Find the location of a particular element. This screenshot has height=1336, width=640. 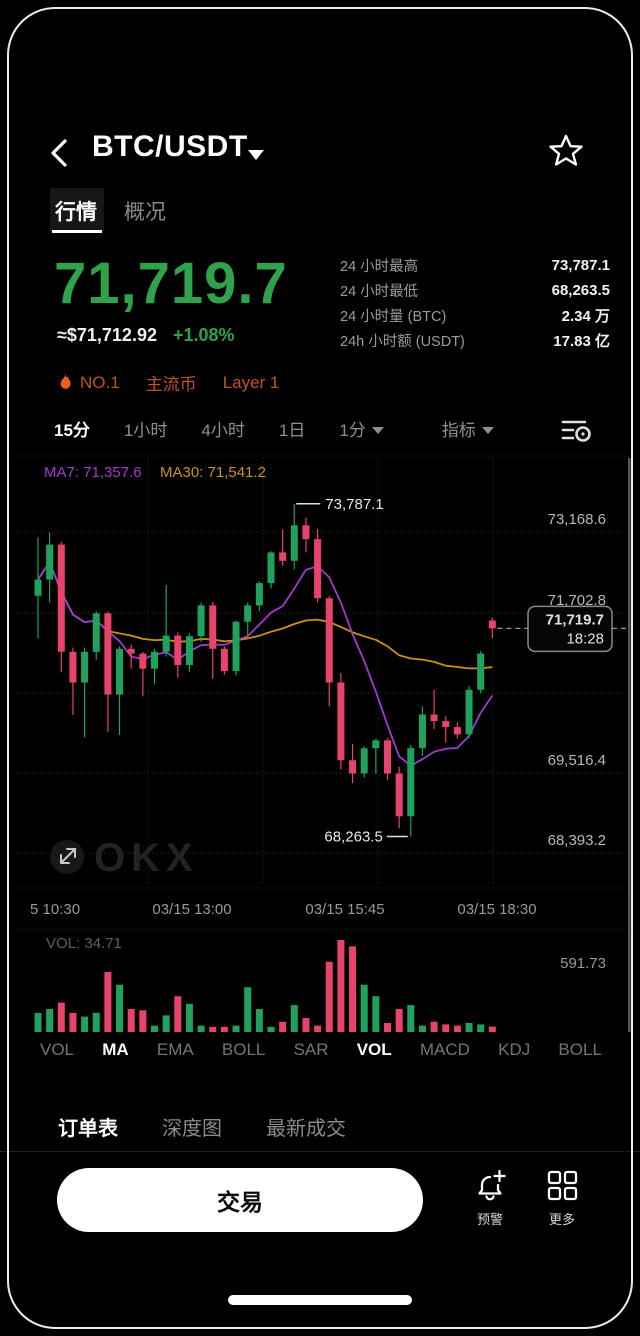

fiat-row: ≈$71,712.92 +1.08% is located at coordinates (146, 335).